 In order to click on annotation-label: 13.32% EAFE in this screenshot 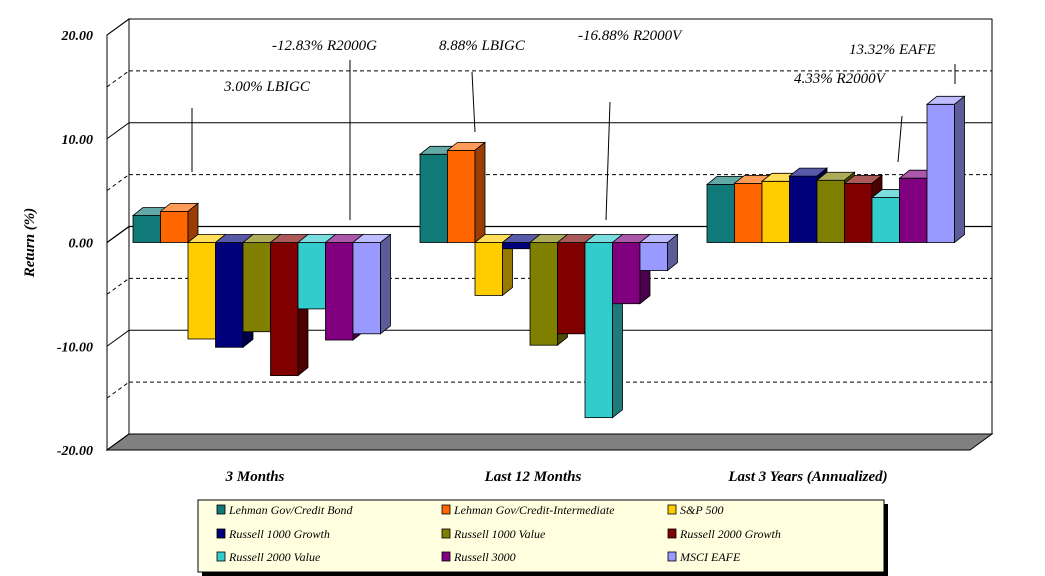, I will do `click(892, 50)`.